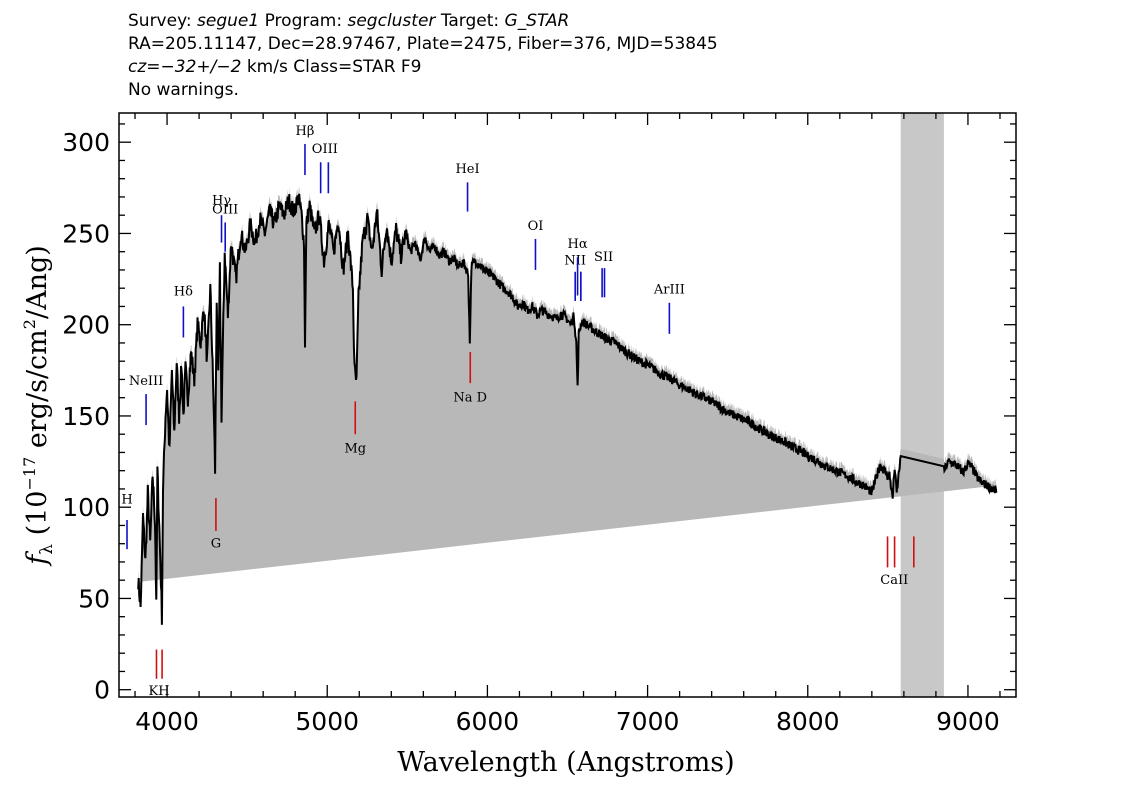  What do you see at coordinates (325, 168) in the screenshot?
I see `line-marker-oiii-6: OIII` at bounding box center [325, 168].